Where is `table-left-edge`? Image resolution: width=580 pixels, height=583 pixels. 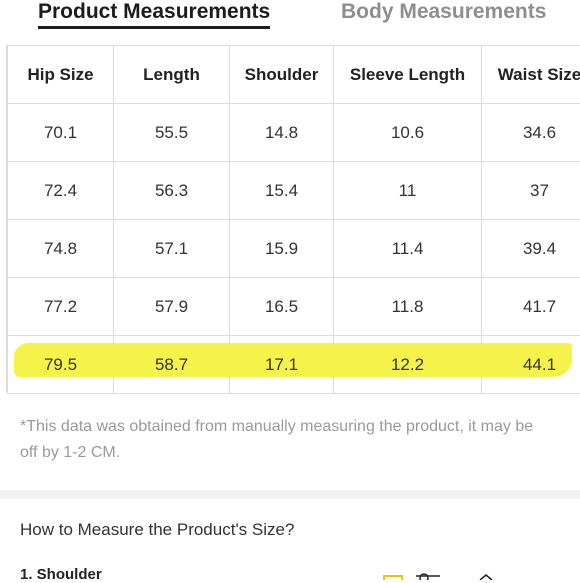
table-left-edge is located at coordinates (3, 218).